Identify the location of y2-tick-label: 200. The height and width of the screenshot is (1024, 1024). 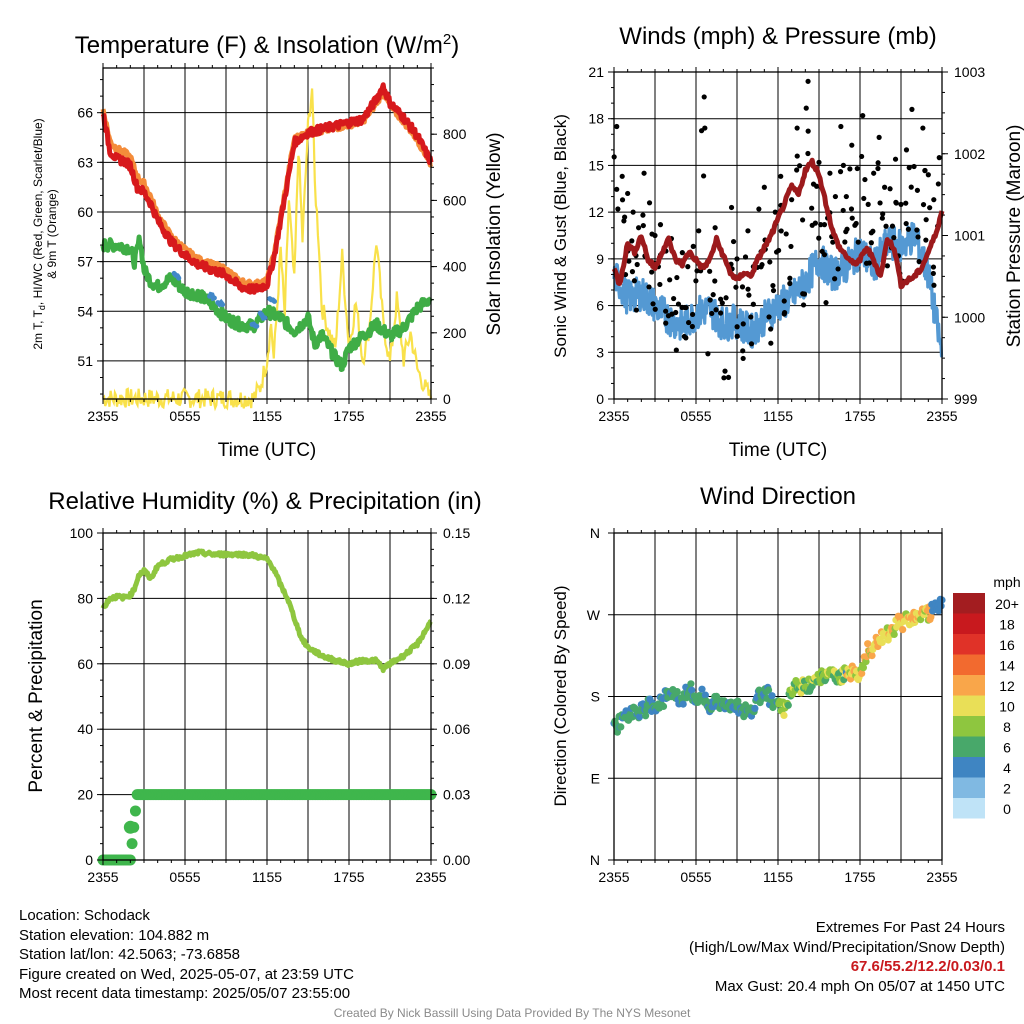
(455, 333).